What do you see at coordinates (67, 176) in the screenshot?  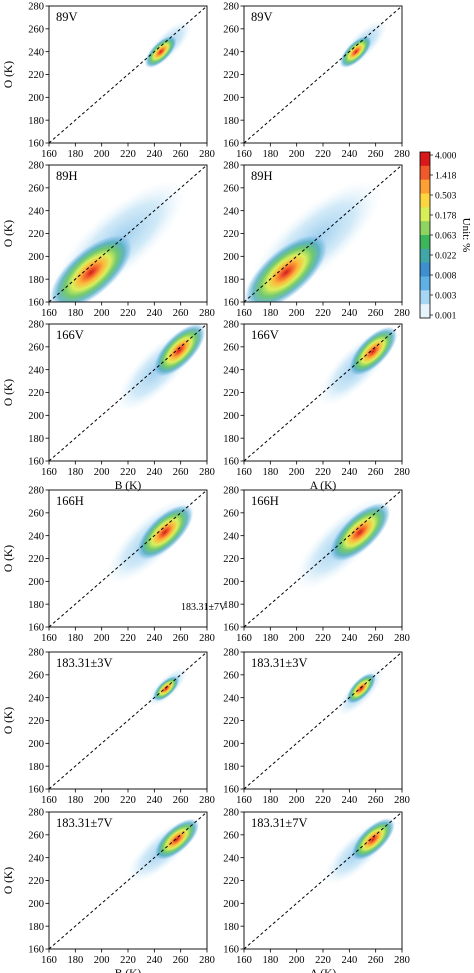 I see `panel-label: 89H` at bounding box center [67, 176].